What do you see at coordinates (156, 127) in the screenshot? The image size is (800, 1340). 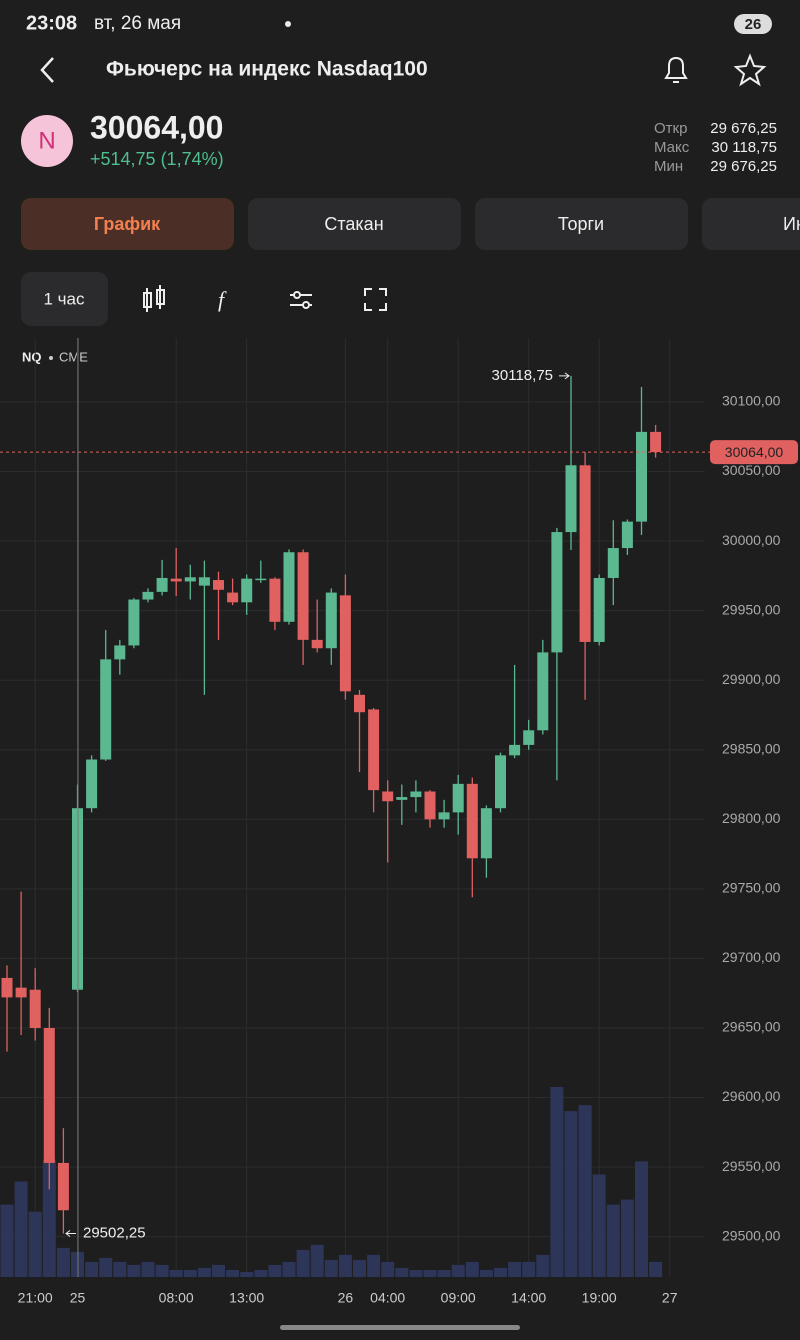 I see `price: 30064,00` at bounding box center [156, 127].